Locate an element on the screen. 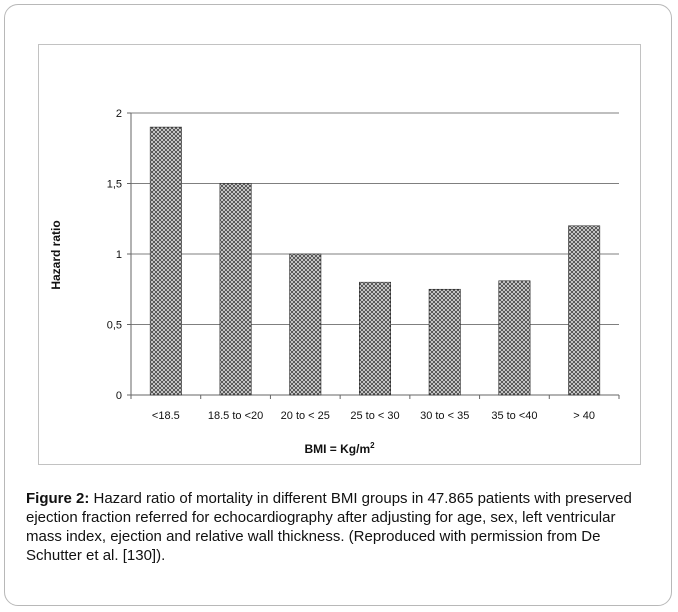 The image size is (678, 612). x-tick-label: 30 to < 35 is located at coordinates (444, 416).